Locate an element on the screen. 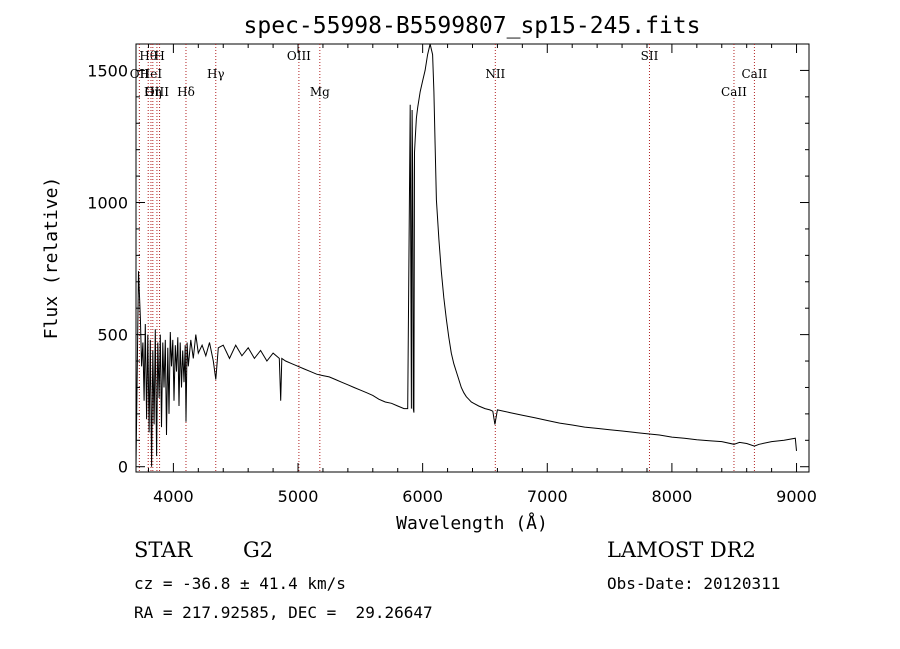  y-tick-label: 1000 is located at coordinates (107, 203).